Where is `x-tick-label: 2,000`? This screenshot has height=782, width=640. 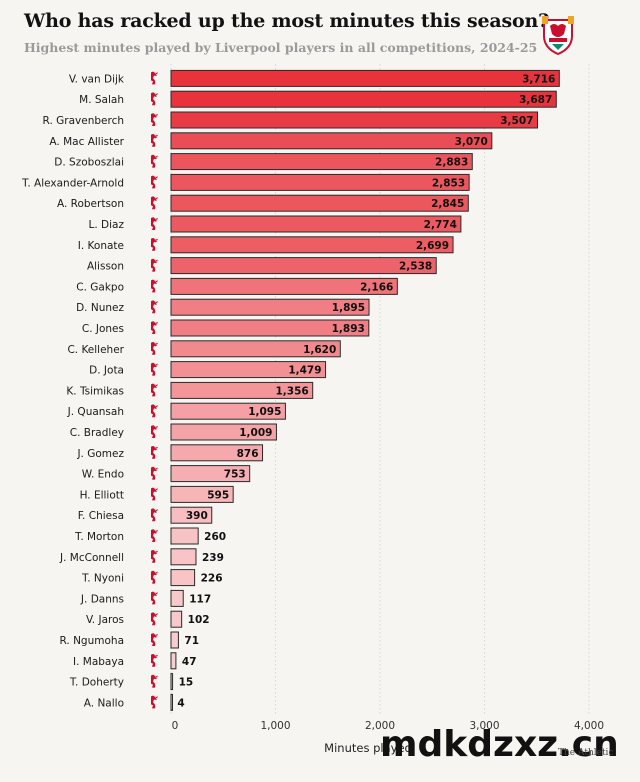 x-tick-label: 2,000 is located at coordinates (380, 726).